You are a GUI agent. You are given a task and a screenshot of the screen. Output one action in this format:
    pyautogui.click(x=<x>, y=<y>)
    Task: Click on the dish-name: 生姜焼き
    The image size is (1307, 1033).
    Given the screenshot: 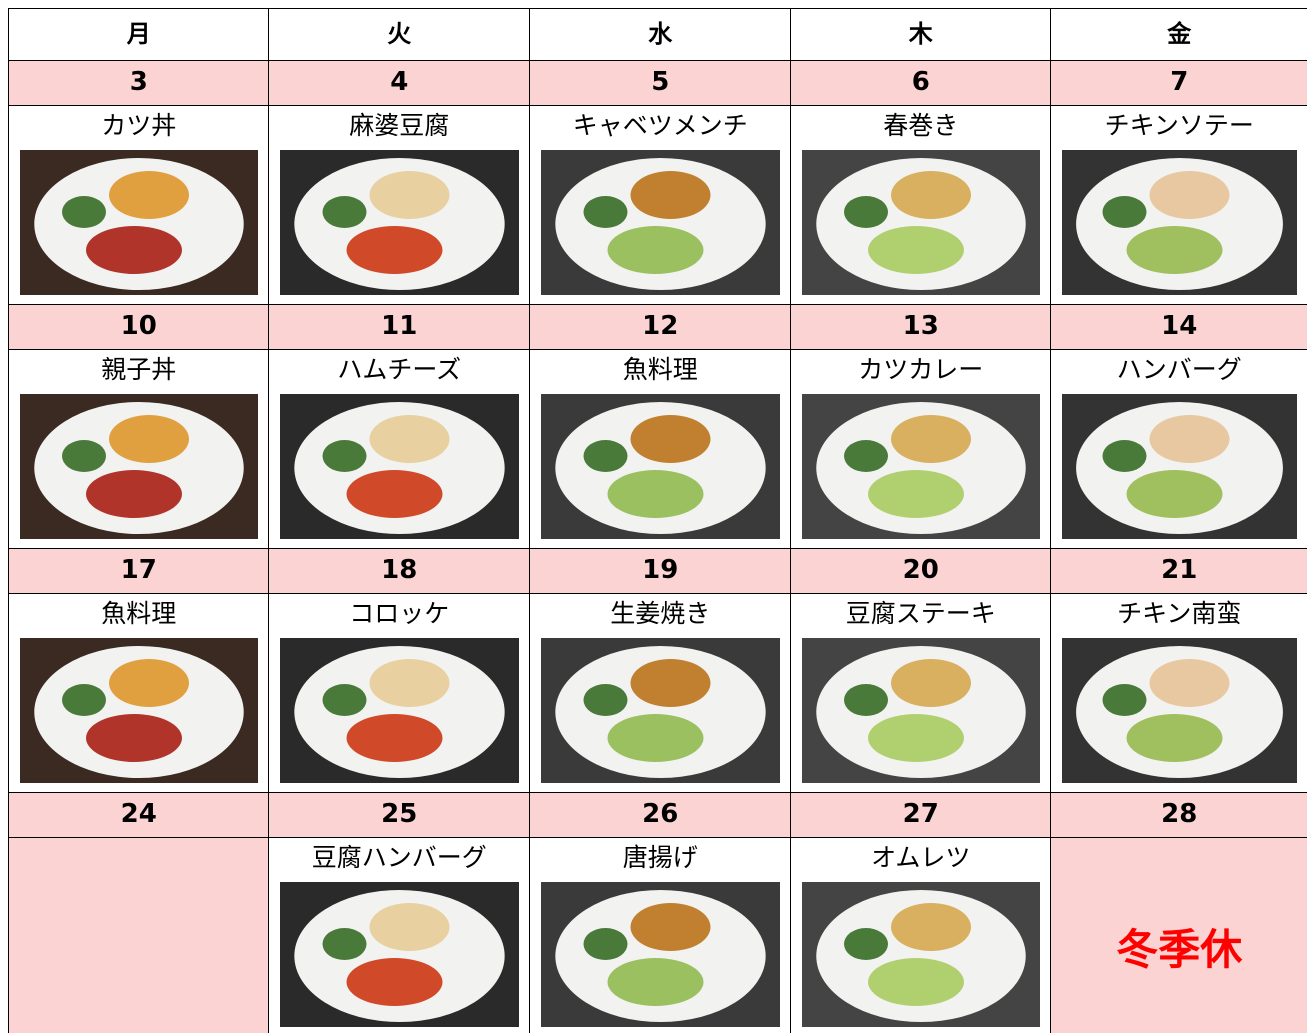 What is the action you would take?
    pyautogui.click(x=660, y=613)
    